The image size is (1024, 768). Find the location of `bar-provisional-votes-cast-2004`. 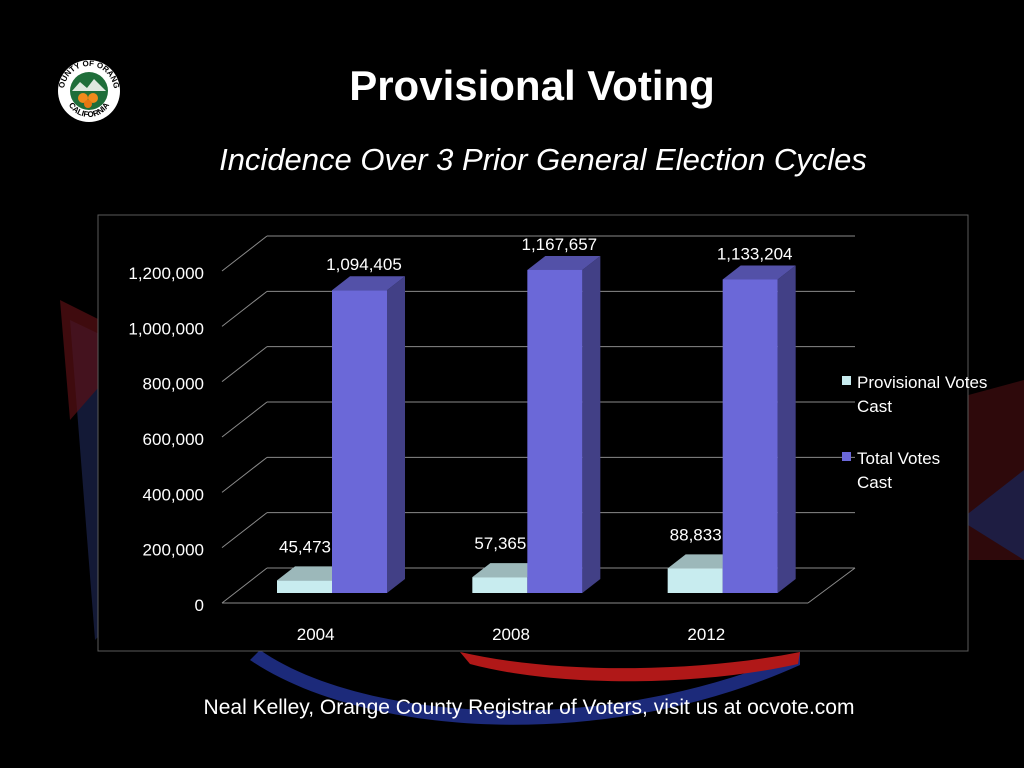

bar-provisional-votes-cast-2004 is located at coordinates (304, 586).